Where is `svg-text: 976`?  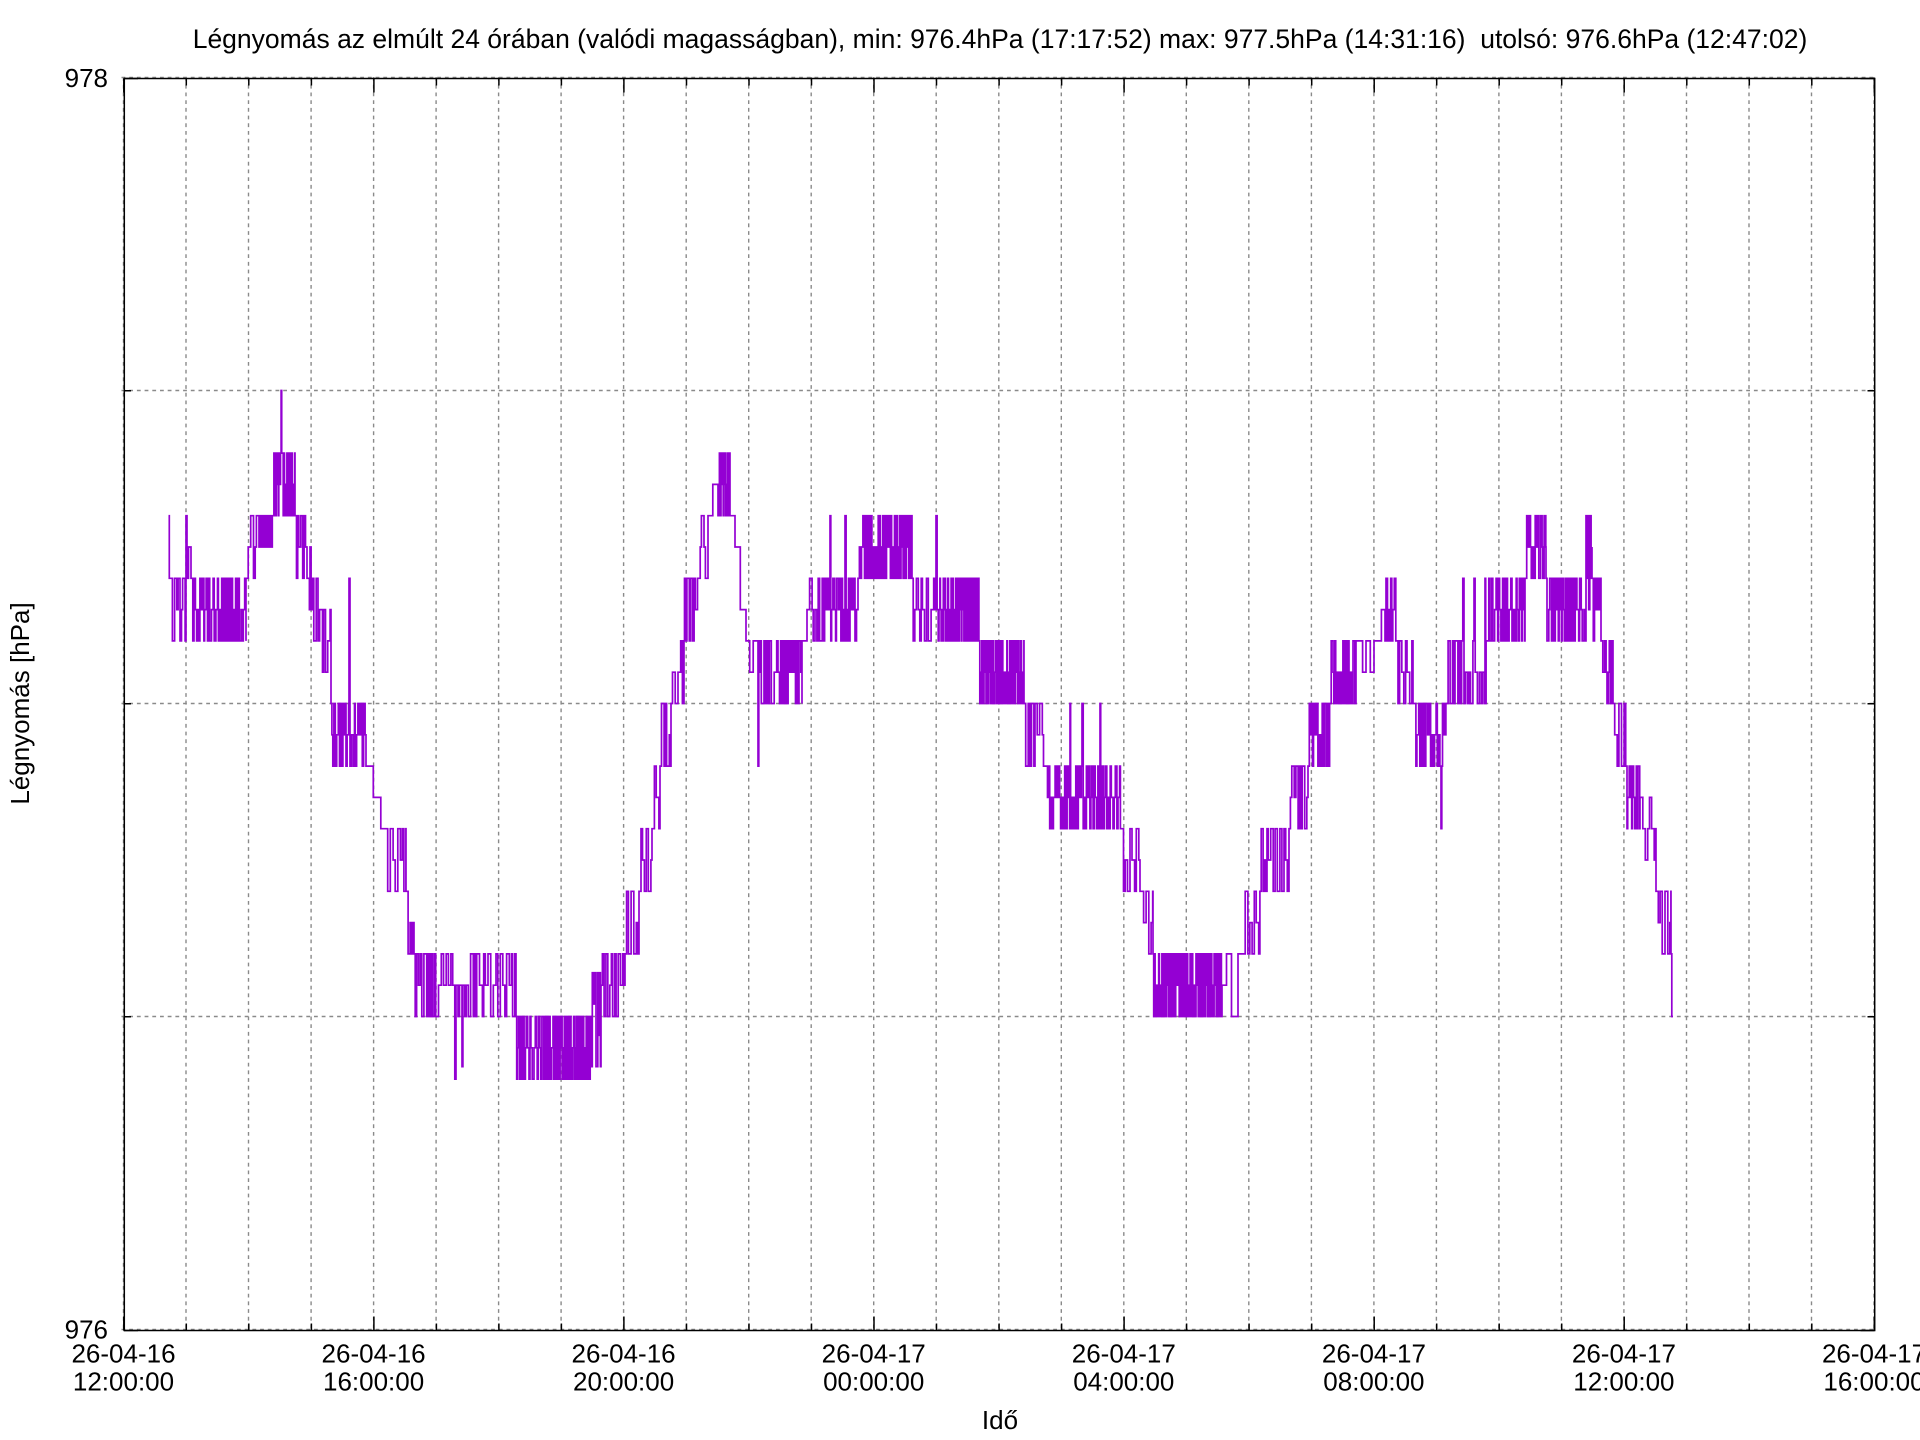
svg-text: 976 is located at coordinates (86, 1330).